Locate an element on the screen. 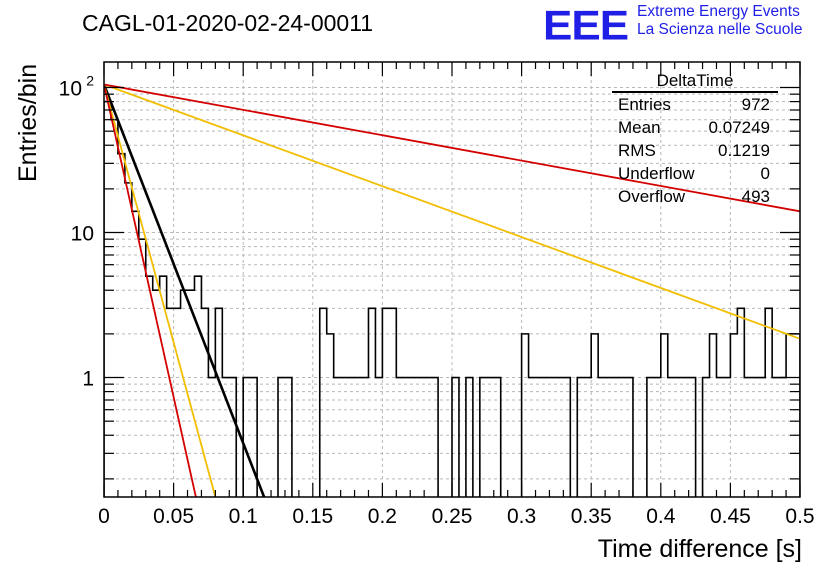 Image resolution: width=836 pixels, height=572 pixels. x-tick-label: 0.35 is located at coordinates (591, 516).